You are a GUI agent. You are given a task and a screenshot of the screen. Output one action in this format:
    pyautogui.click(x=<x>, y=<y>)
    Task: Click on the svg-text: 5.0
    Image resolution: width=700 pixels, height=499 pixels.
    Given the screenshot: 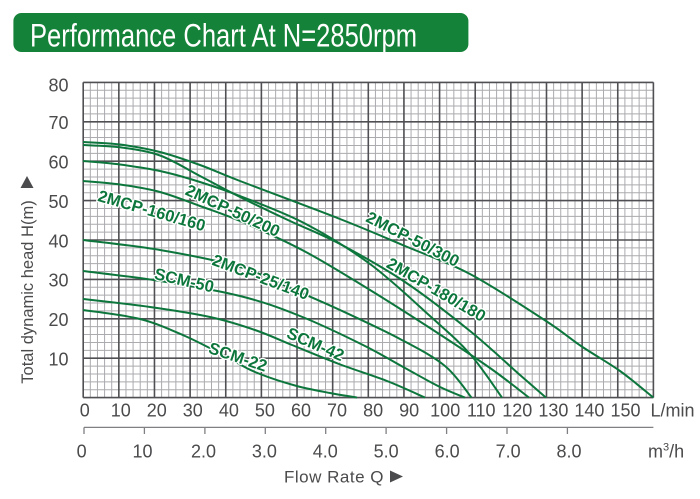 What is the action you would take?
    pyautogui.click(x=386, y=451)
    